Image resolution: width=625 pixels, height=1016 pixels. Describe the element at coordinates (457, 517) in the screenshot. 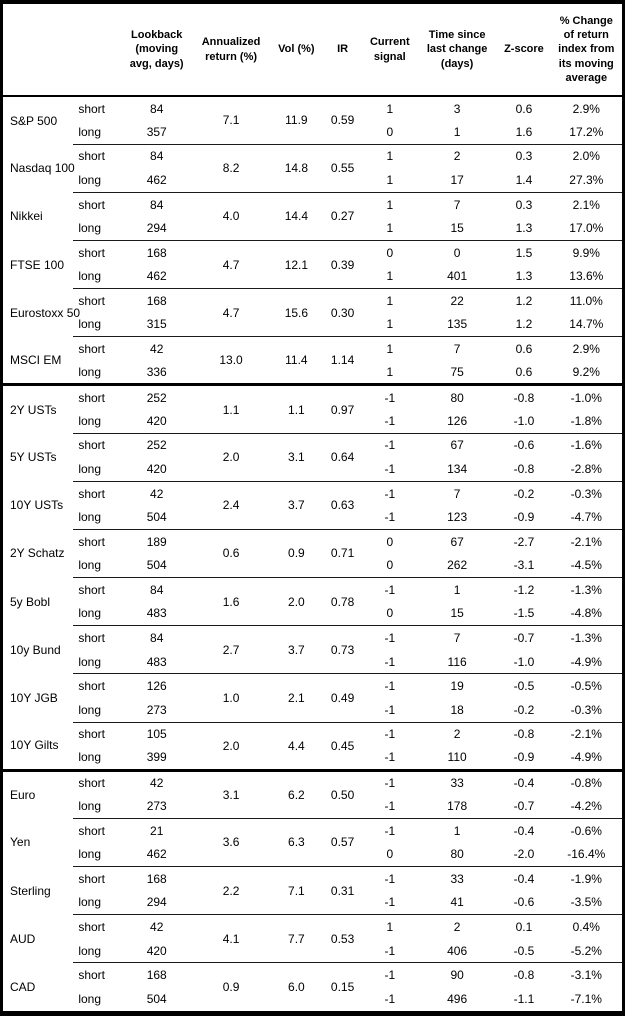

I see `time-since-value: 123` at that location.